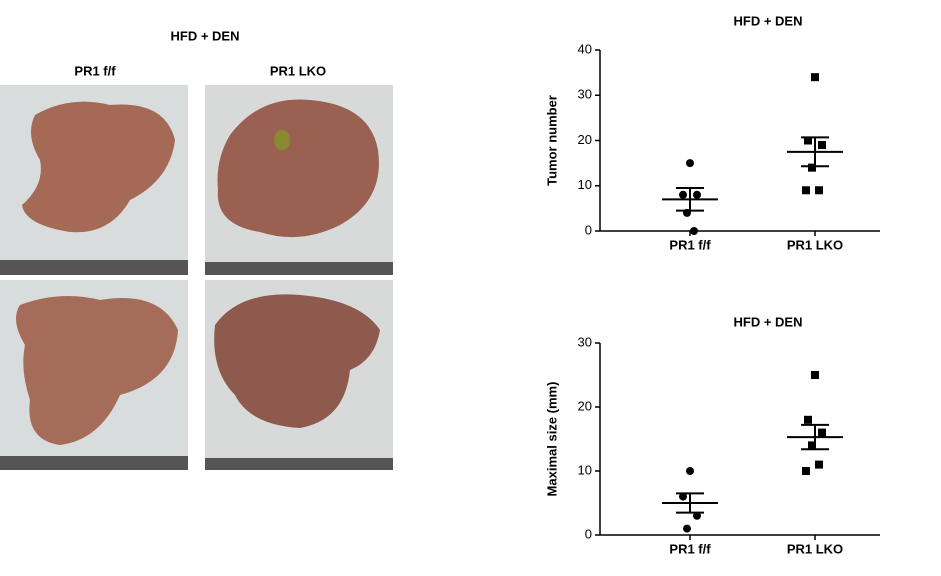 This screenshot has width=941, height=576. I want to click on column-label: PR1 LKO, so click(298, 70).